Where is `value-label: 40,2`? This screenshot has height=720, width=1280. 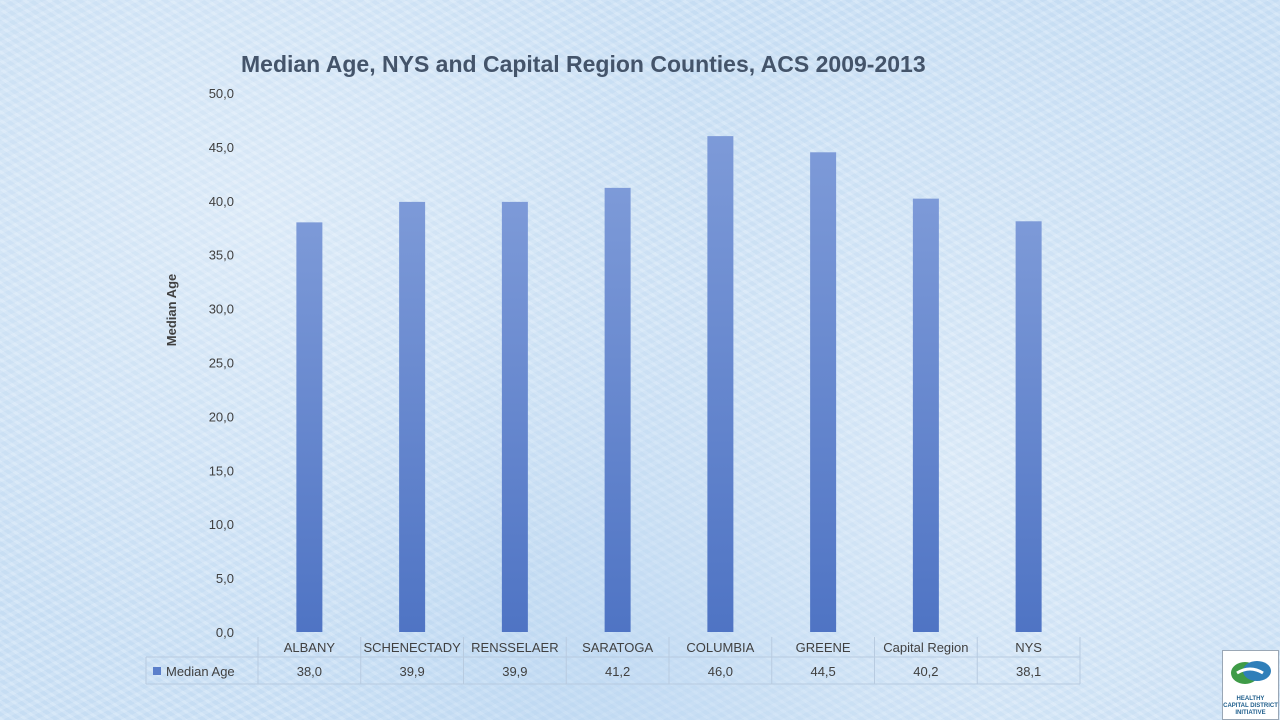 value-label: 40,2 is located at coordinates (925, 671).